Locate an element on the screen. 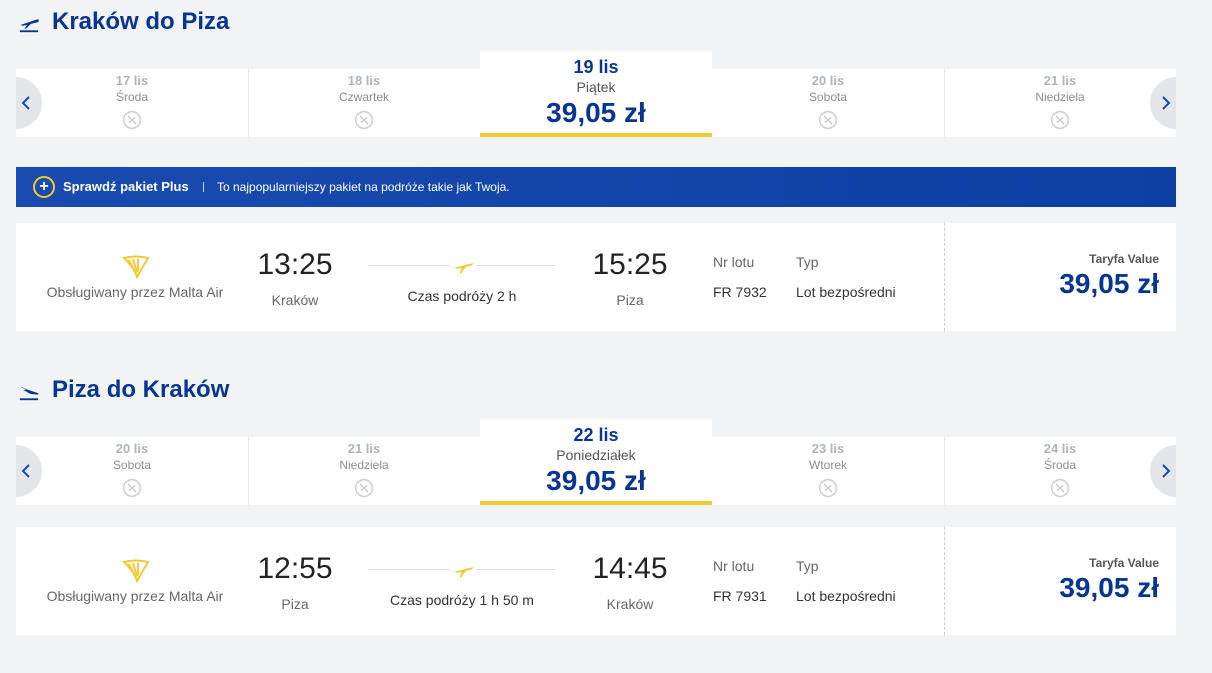 The image size is (1212, 673). arrival-city: Piza is located at coordinates (630, 300).